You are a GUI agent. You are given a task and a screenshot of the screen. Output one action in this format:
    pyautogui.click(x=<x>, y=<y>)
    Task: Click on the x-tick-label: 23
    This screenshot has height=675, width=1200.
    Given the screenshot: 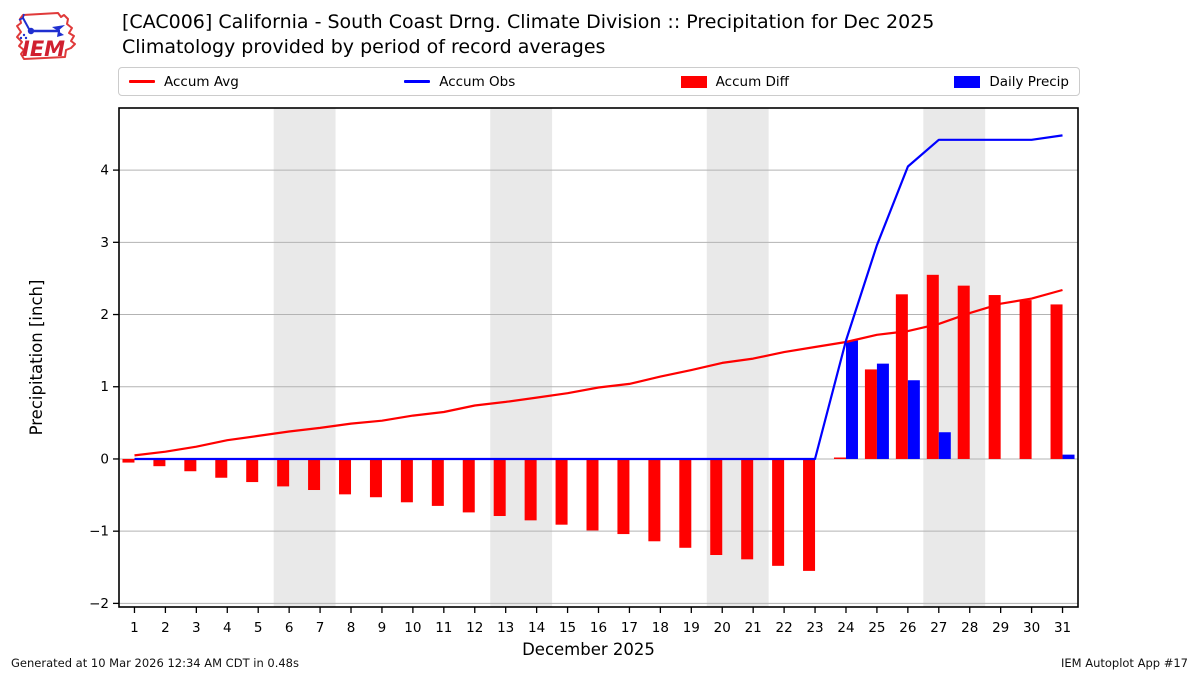 What is the action you would take?
    pyautogui.click(x=814, y=628)
    